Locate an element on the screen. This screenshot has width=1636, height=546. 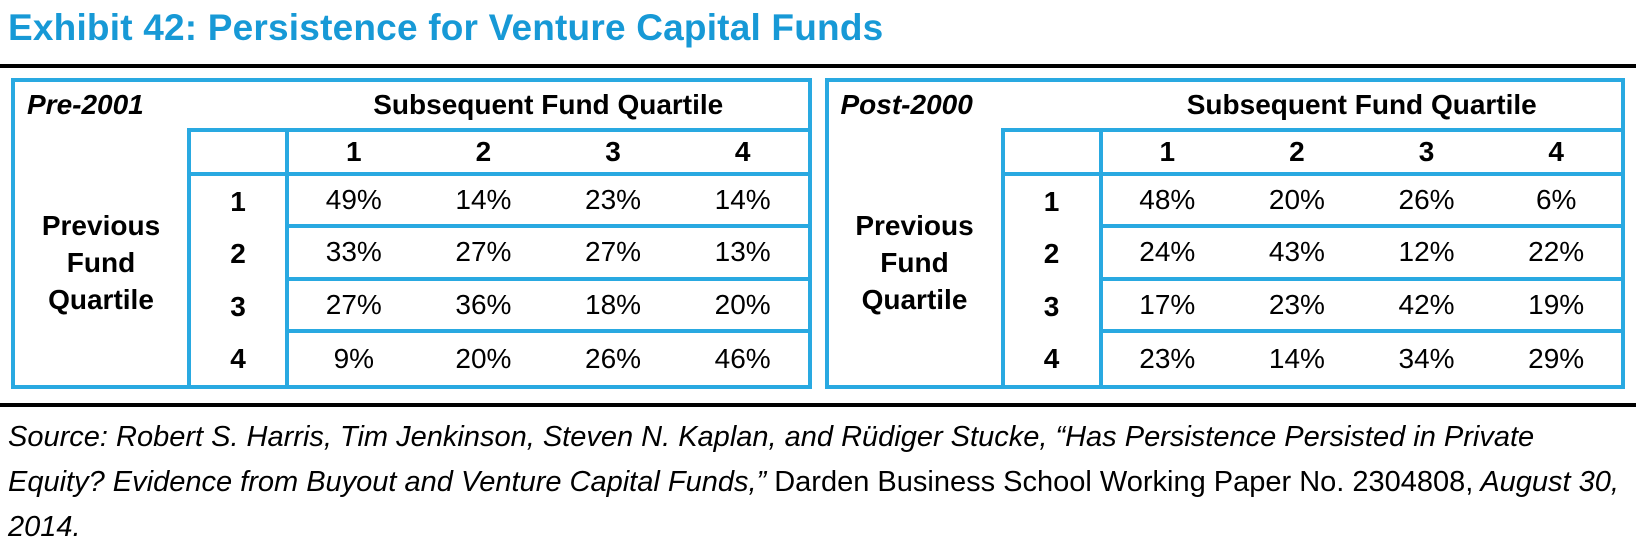
data-cell: 18% is located at coordinates (613, 307).